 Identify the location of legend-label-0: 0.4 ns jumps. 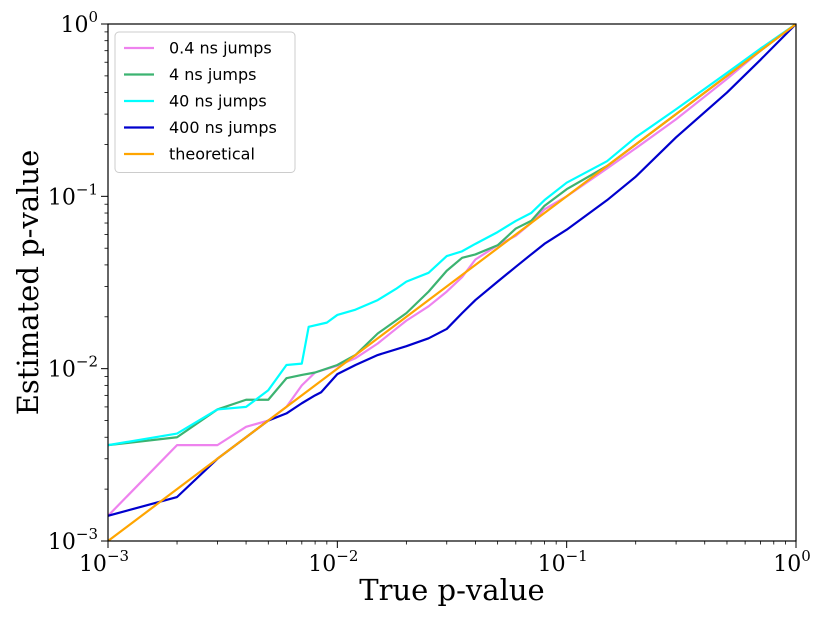
(220, 48).